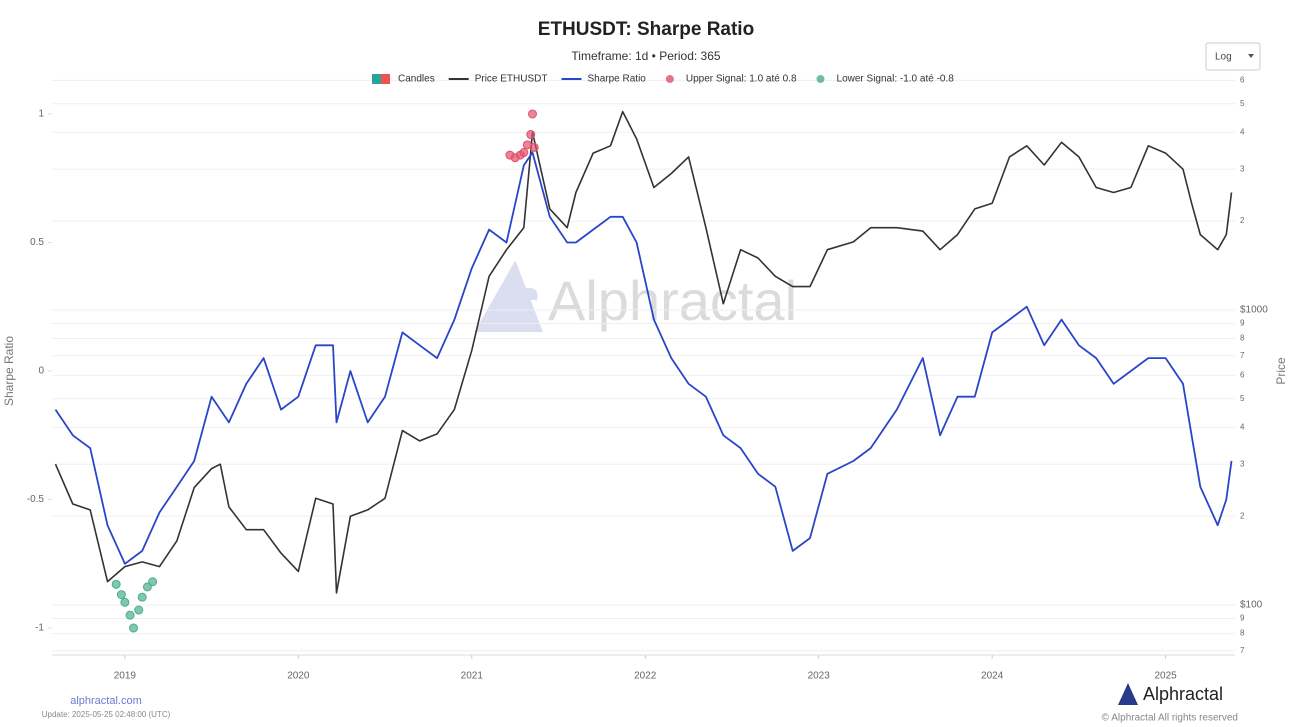  Describe the element at coordinates (741, 79) in the screenshot. I see `legend-label: Upper Signal: 1.0 até 0.8` at that location.